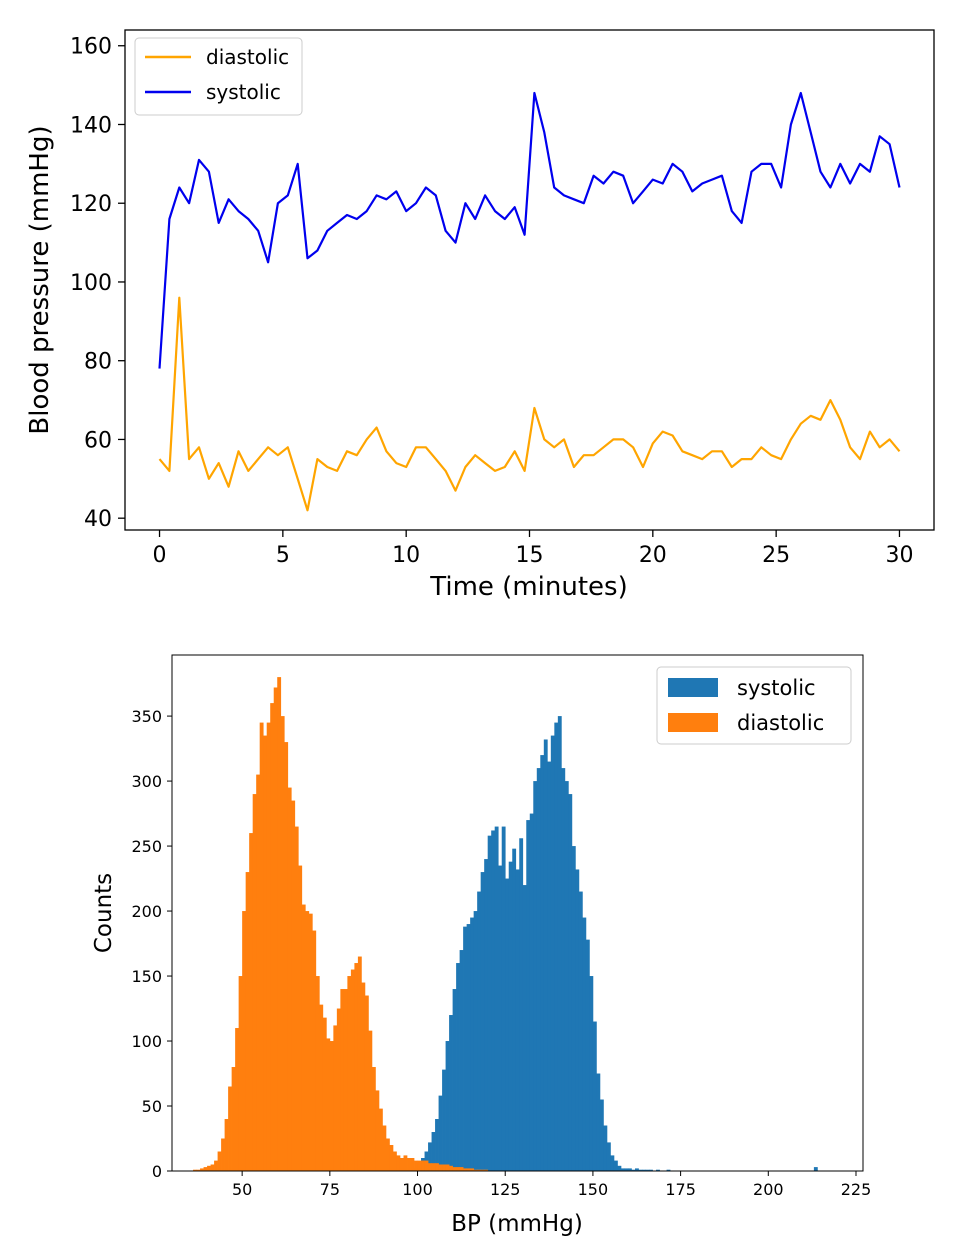 The image size is (957, 1252). What do you see at coordinates (529, 404) in the screenshot?
I see `series-line-diastolic` at bounding box center [529, 404].